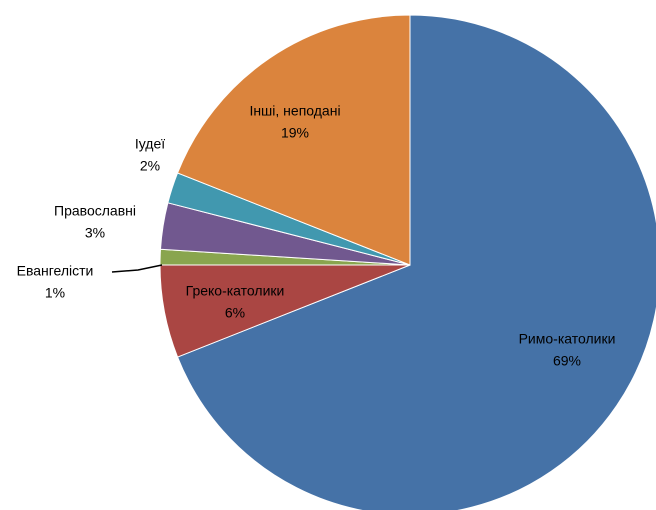 Image resolution: width=656 pixels, height=510 pixels. Describe the element at coordinates (235, 291) in the screenshot. I see `slice-label: Греко-католики` at that location.